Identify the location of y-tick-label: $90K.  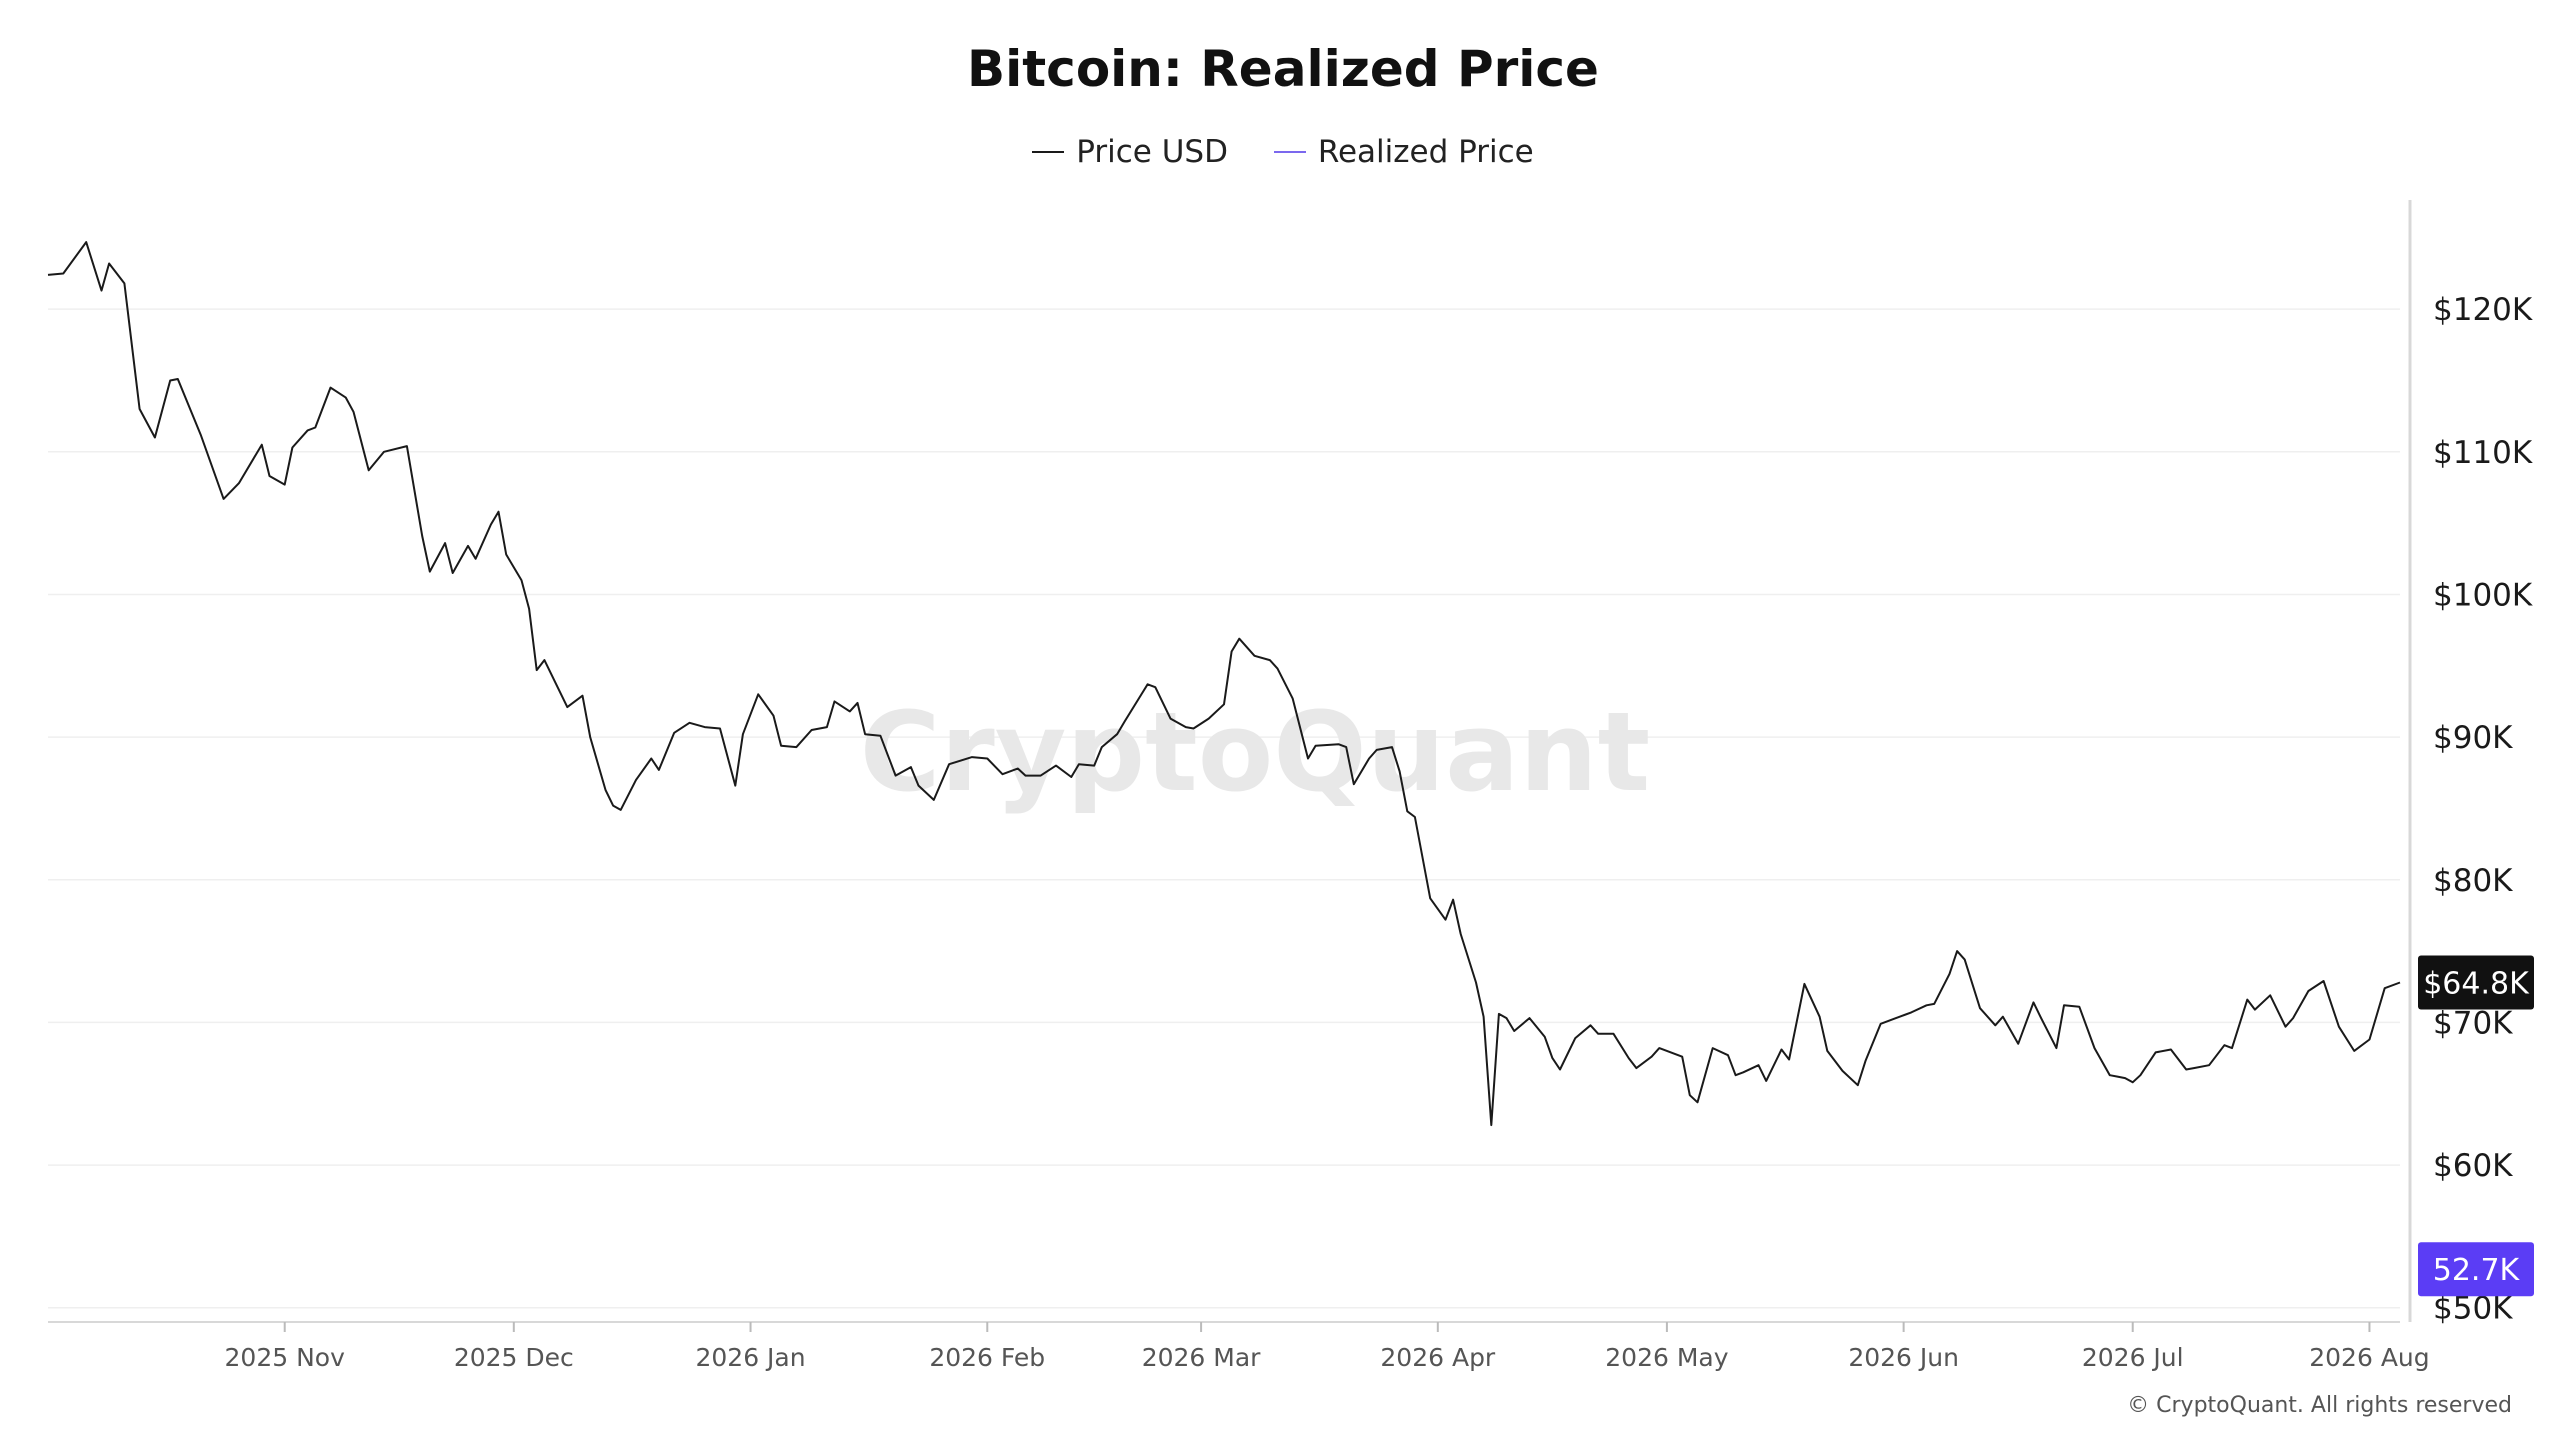
(2473, 738).